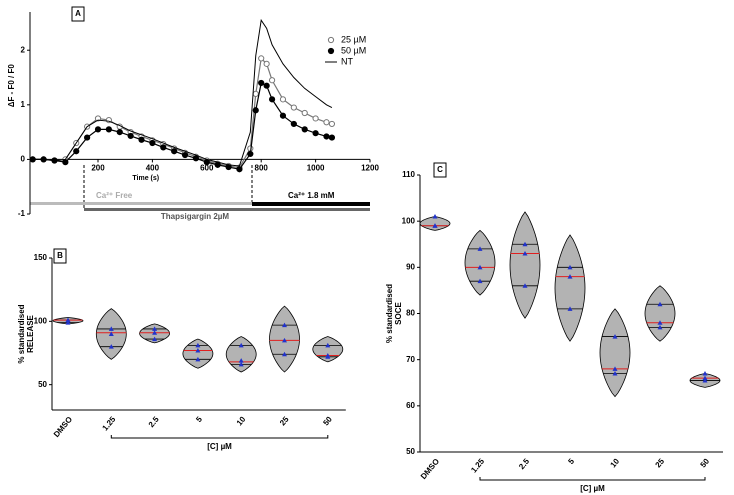 Image resolution: width=734 pixels, height=495 pixels. Describe the element at coordinates (430, 469) in the screenshot. I see `x-tick-label: DMSO` at that location.